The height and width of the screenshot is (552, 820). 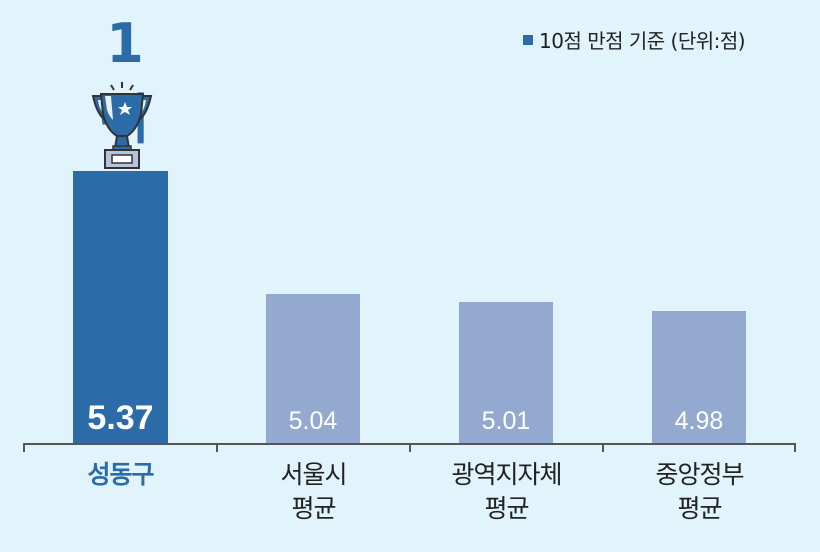 I want to click on category-label-line: 성동구, so click(x=120, y=474).